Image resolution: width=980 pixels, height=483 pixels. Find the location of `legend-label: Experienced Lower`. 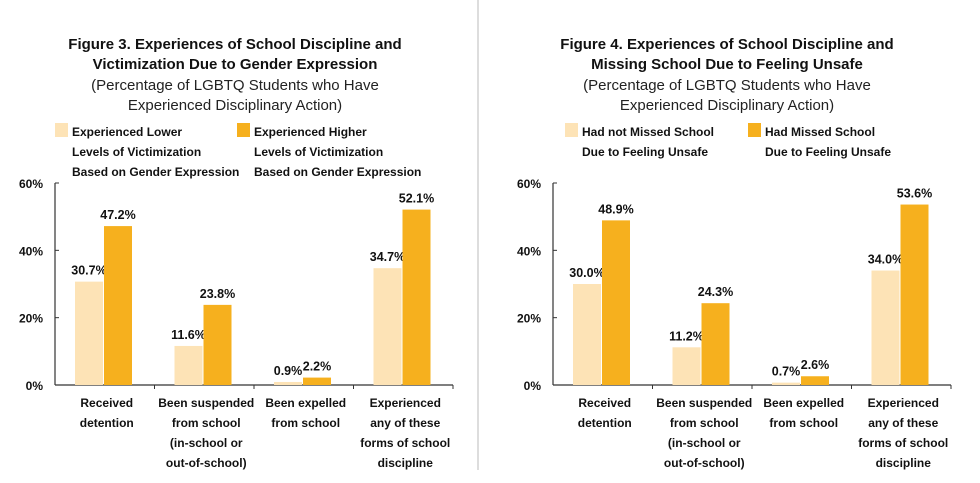

legend-label: Experienced Lower is located at coordinates (127, 132).